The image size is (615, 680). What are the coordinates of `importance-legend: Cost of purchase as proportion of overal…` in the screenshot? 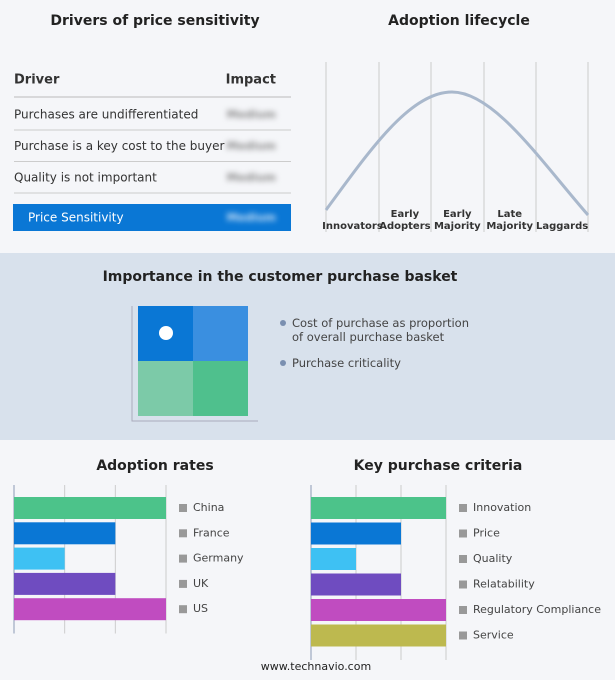 It's located at (380, 349).